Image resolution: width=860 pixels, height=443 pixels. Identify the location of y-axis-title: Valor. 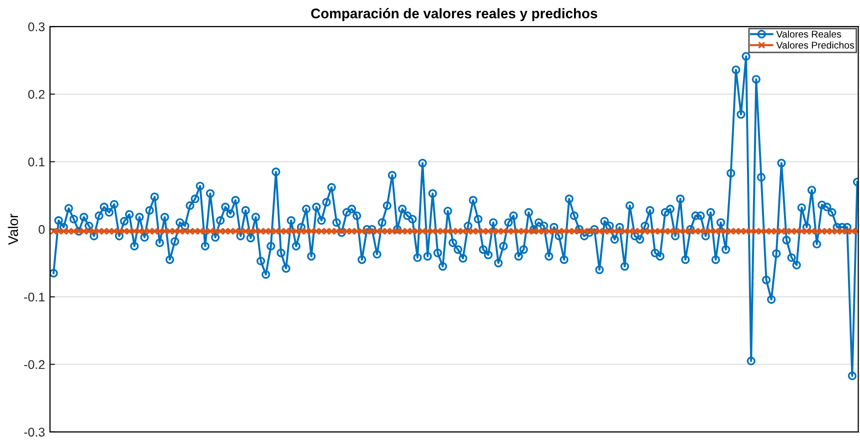
(13, 229).